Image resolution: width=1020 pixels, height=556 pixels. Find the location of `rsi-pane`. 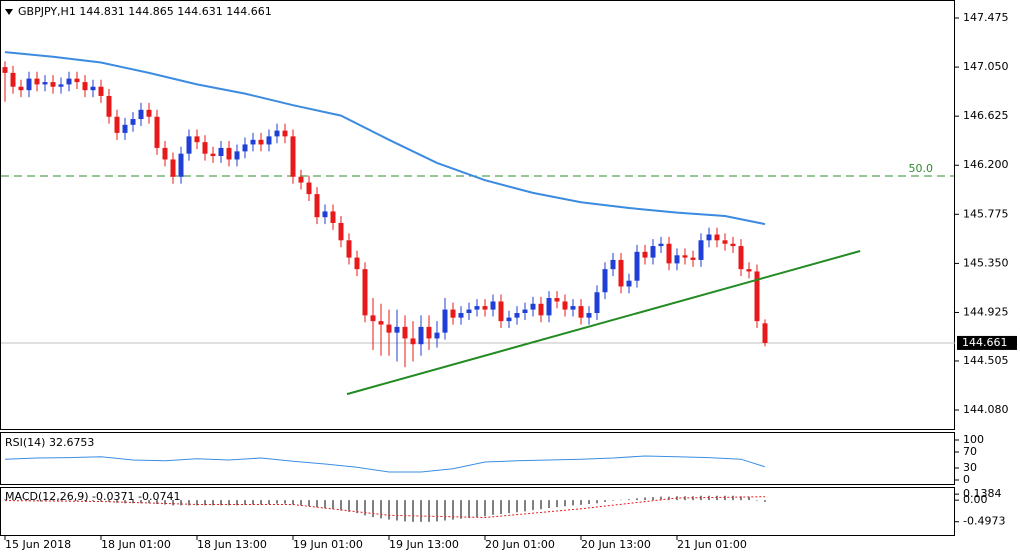

rsi-pane is located at coordinates (477, 458).